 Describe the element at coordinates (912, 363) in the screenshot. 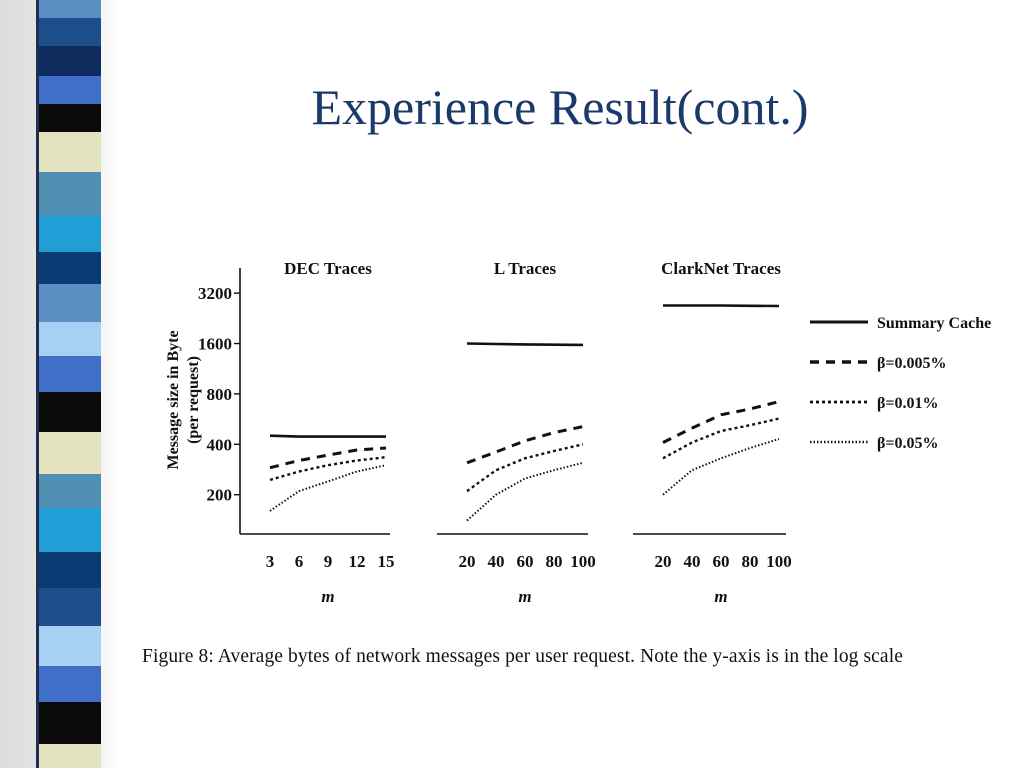

I see `legend-label: β=0.005%` at that location.